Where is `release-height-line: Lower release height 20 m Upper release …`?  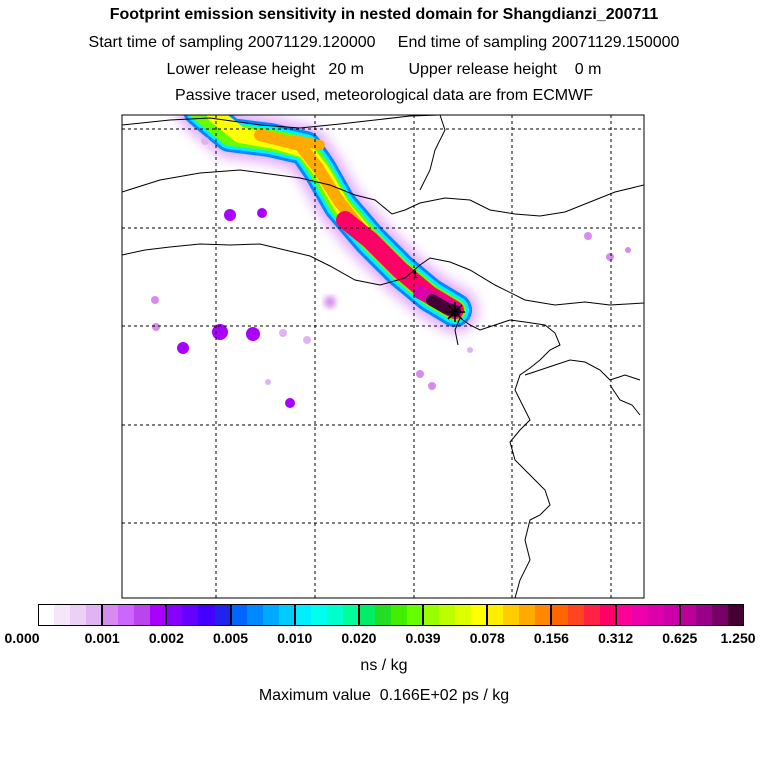
release-height-line: Lower release height 20 m Upper release … is located at coordinates (384, 69).